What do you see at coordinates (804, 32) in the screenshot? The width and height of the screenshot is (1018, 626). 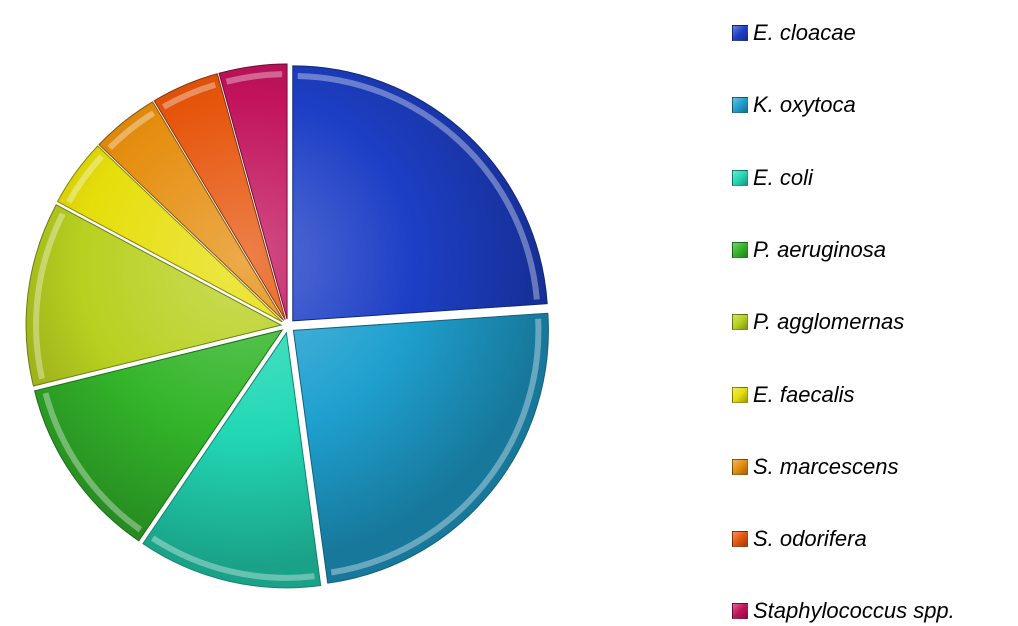 I see `legend-label-e-cloacae: E. cloacae` at bounding box center [804, 32].